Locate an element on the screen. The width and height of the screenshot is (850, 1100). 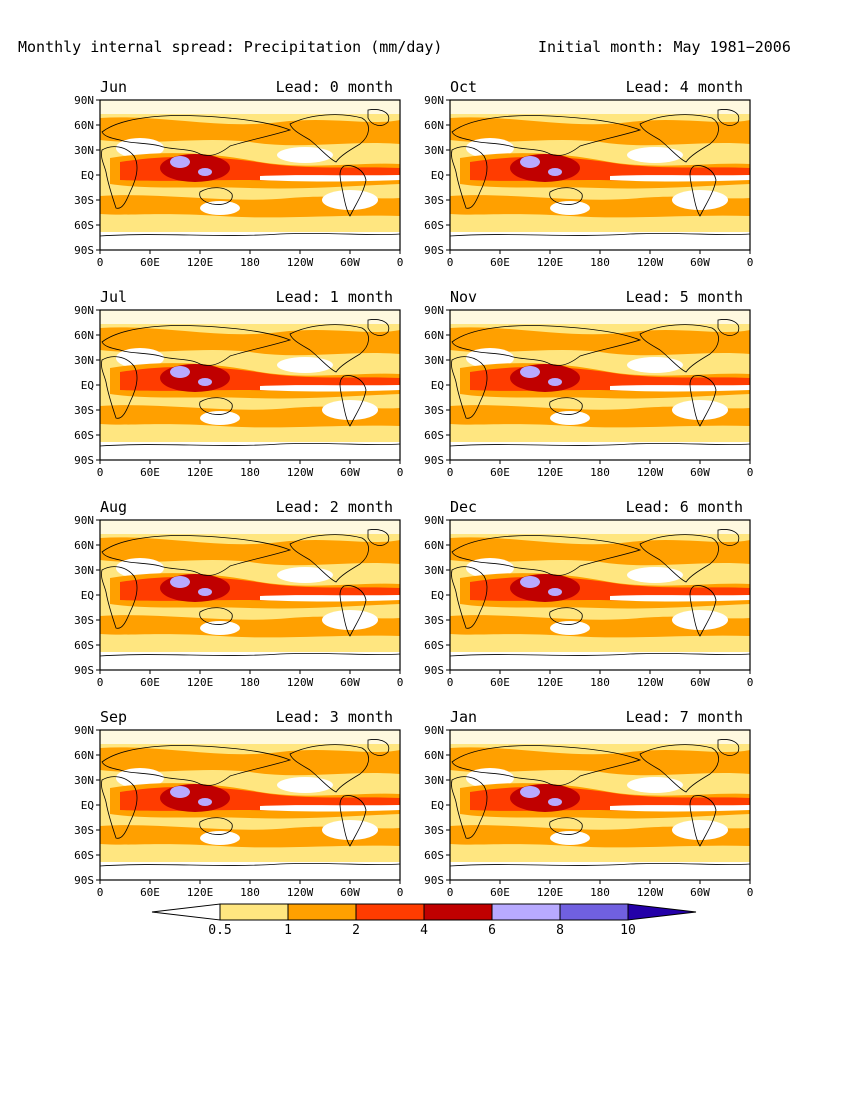
panel-lead-label: Lead: 0 month is located at coordinates (334, 87).